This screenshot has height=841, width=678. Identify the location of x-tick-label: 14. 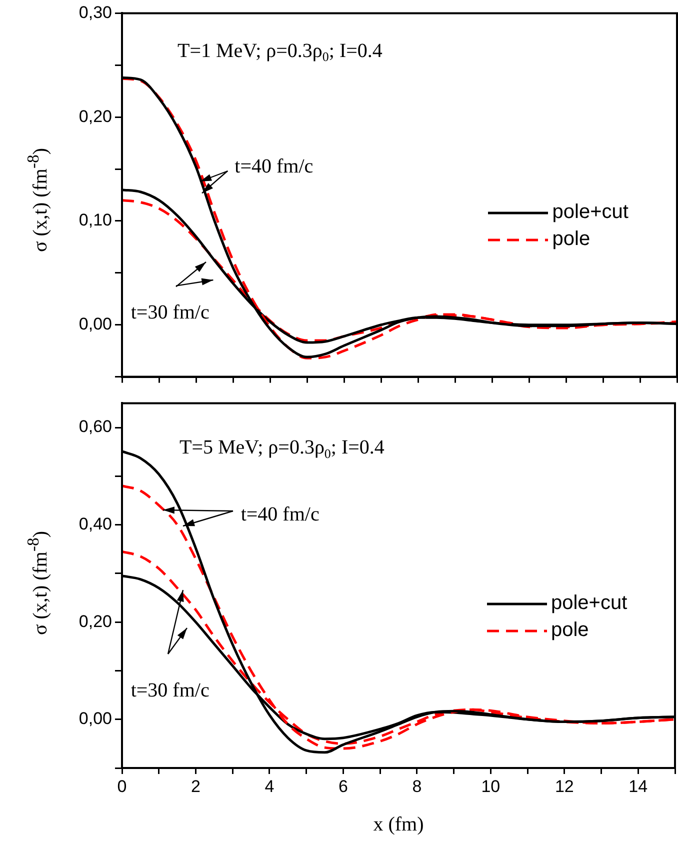
(638, 786).